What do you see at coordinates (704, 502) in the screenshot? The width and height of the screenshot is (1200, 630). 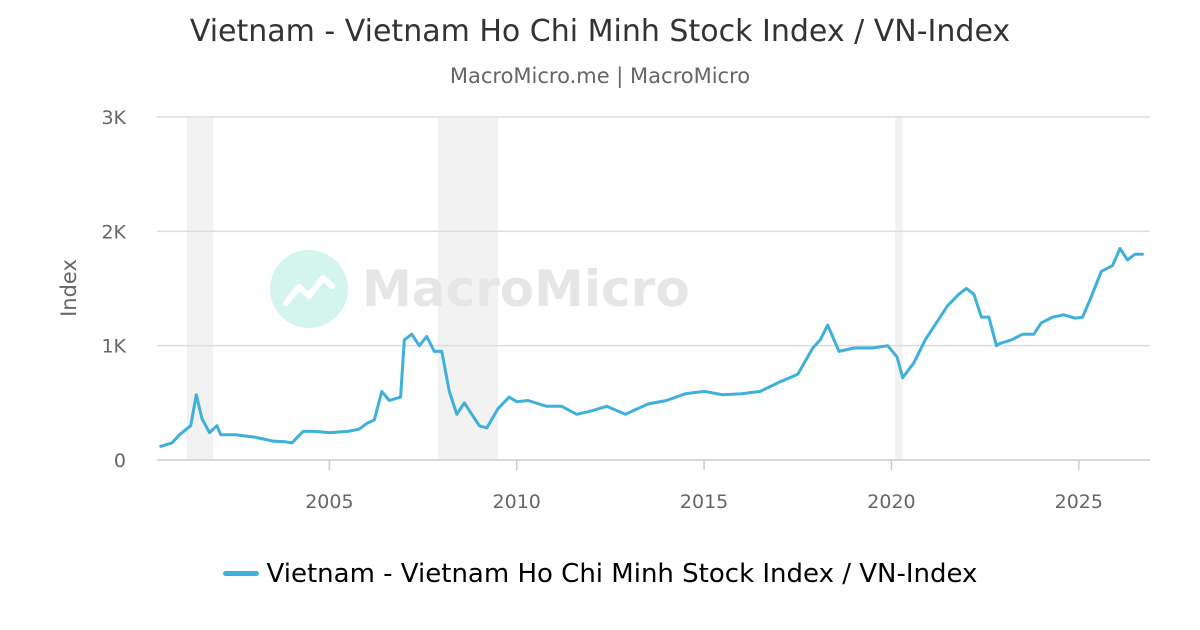 I see `x-tick-label: 2015` at bounding box center [704, 502].